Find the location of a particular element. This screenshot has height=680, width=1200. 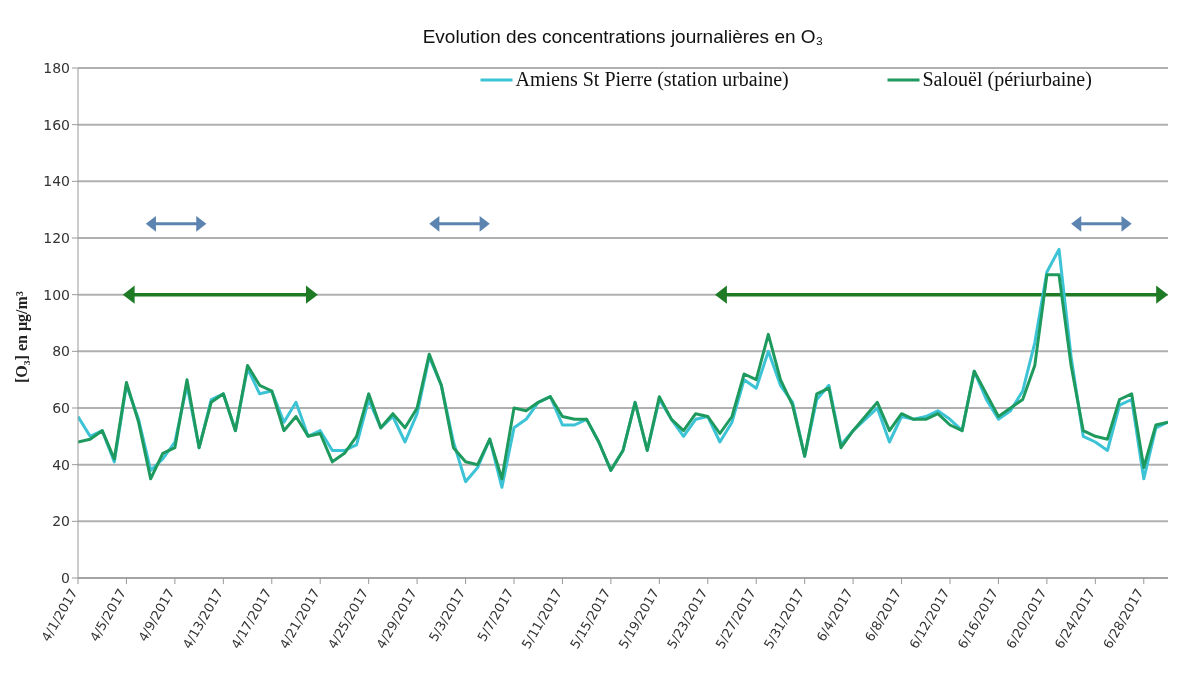

y-tick-label: 160 is located at coordinates (56, 124).